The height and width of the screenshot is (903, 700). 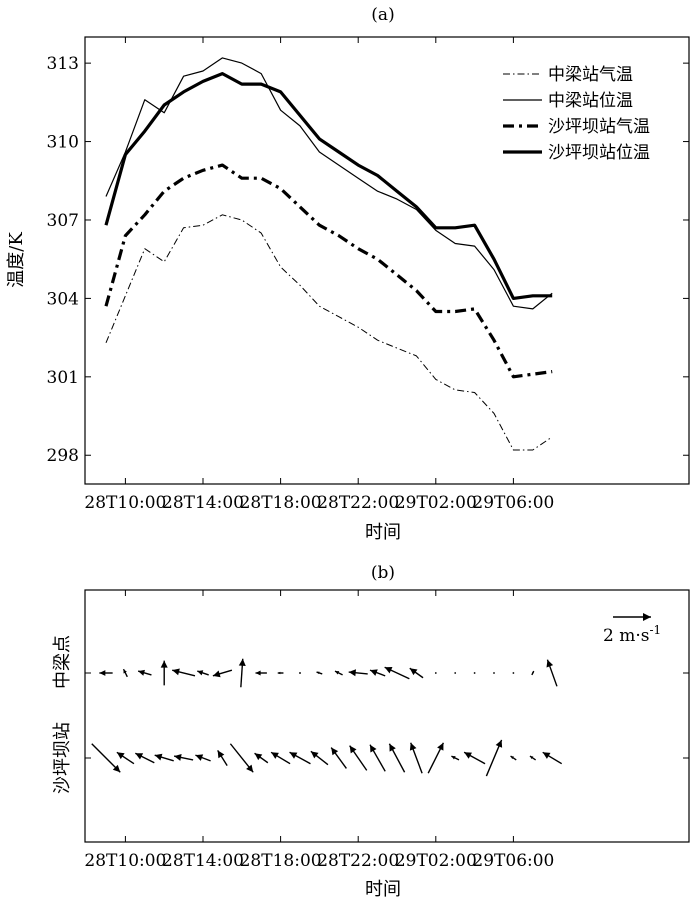 I want to click on scale-arrow-head, so click(x=647, y=617).